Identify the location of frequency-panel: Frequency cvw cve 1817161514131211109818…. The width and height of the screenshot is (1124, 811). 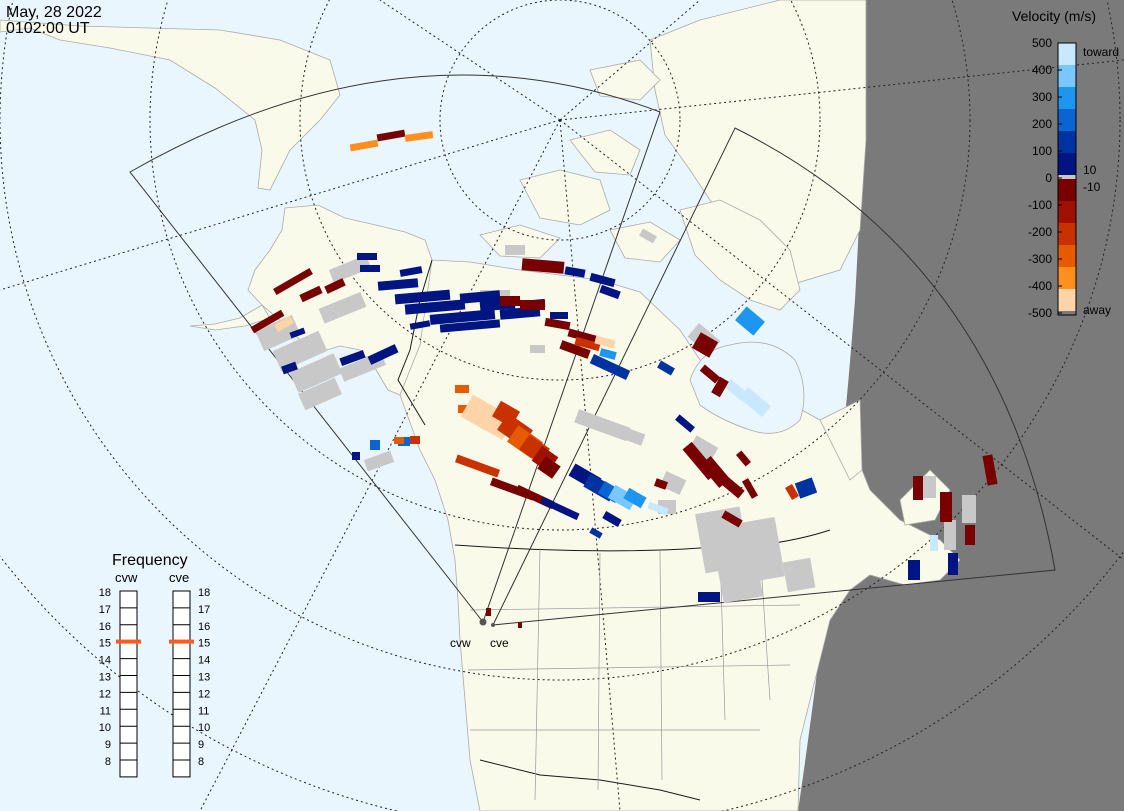
(154, 665).